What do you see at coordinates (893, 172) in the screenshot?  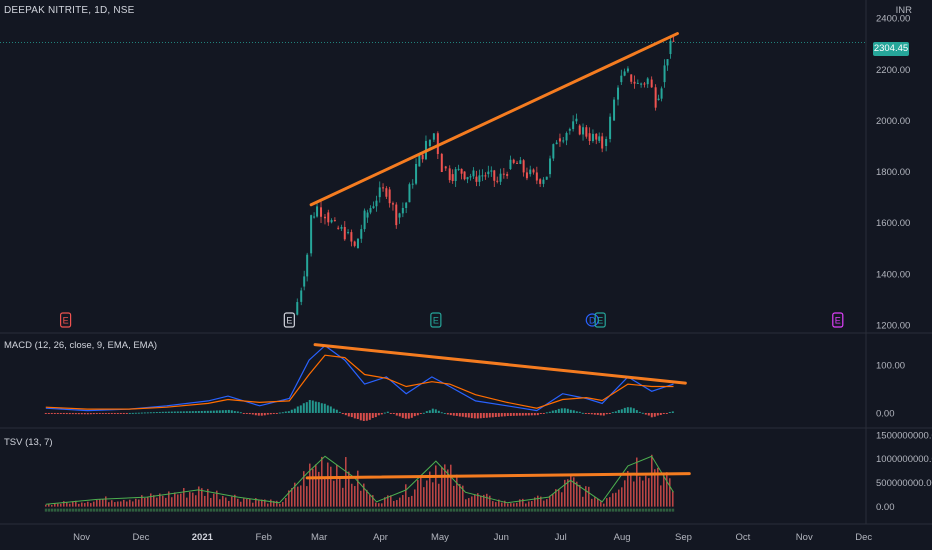 I see `y-tick-label: 1800.00` at bounding box center [893, 172].